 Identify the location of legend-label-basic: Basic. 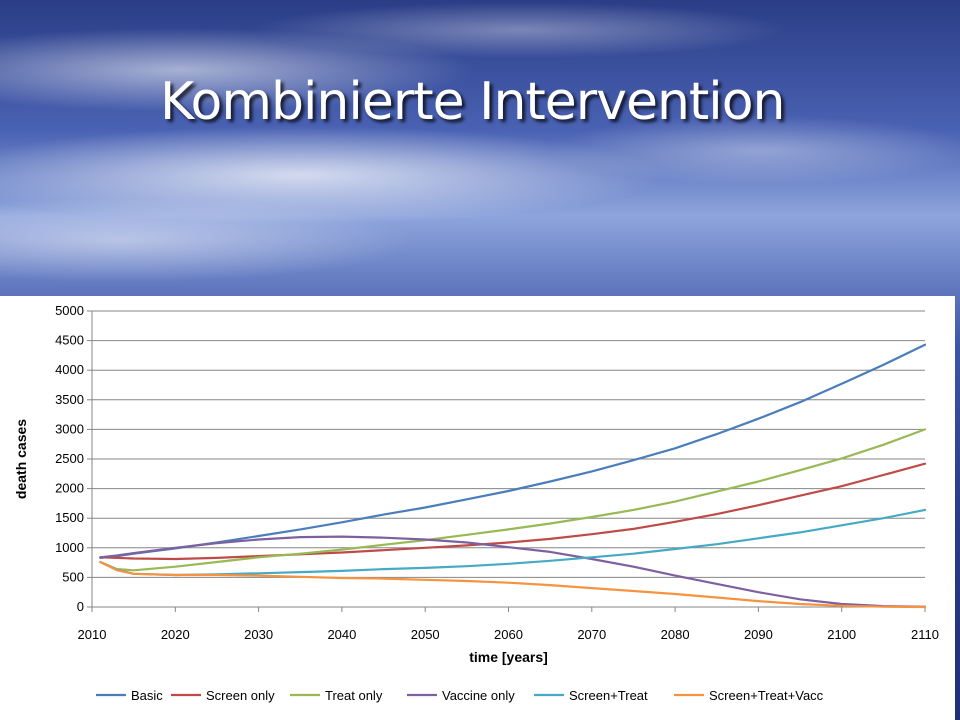
(147, 695).